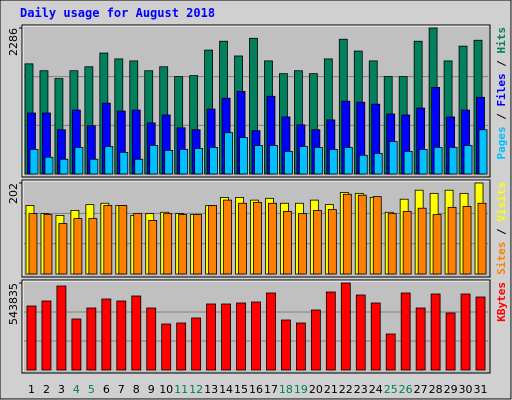  I want to click on x-tick-label: 4, so click(76, 389).